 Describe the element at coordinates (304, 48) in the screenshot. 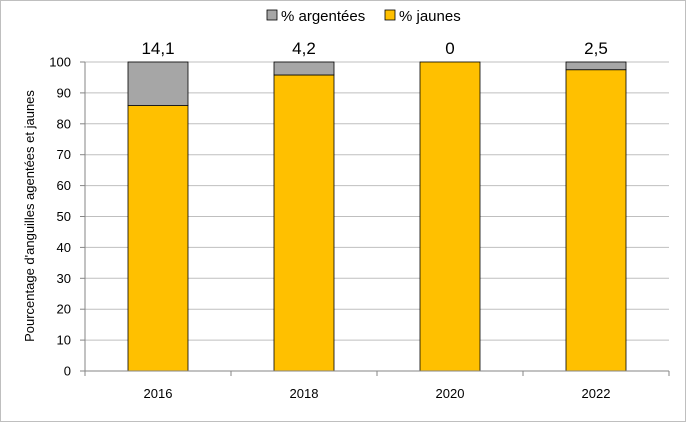

I see `data-label: 4,2` at that location.